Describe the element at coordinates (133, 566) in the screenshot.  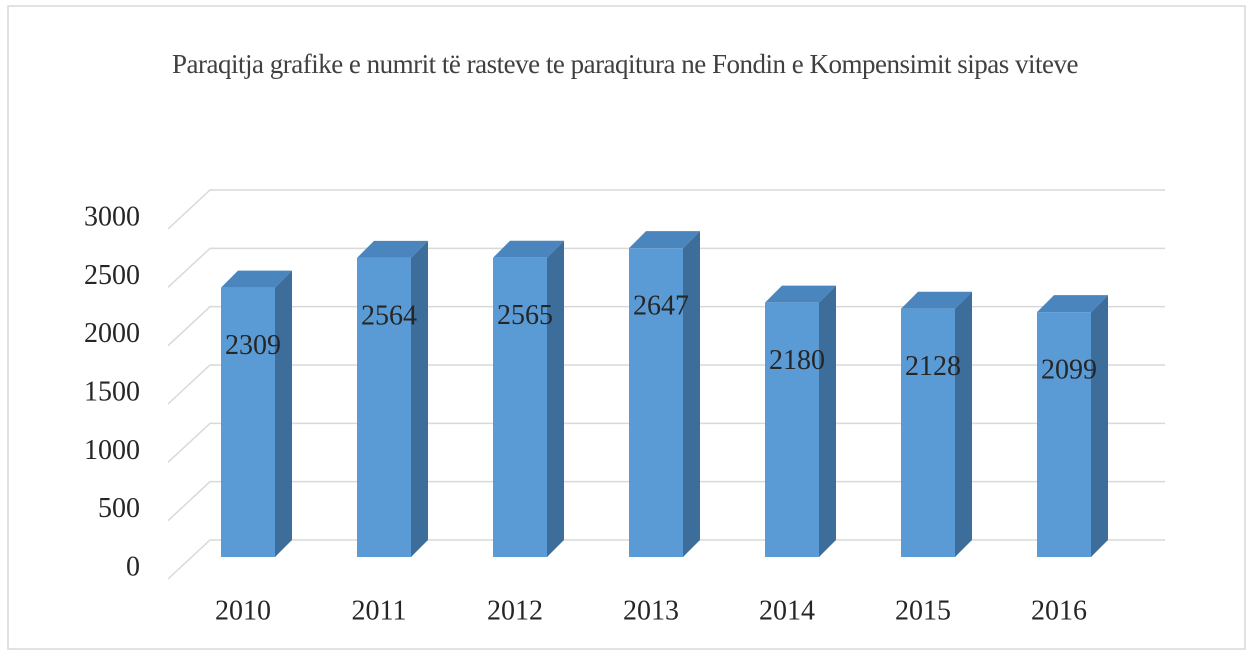
I see `y-tick-label: 0` at that location.